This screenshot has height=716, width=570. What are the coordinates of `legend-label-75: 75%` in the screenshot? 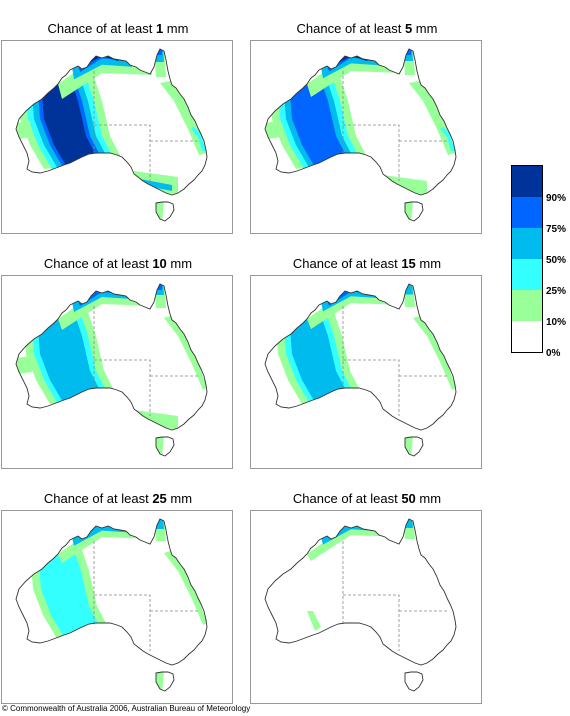 It's located at (556, 229).